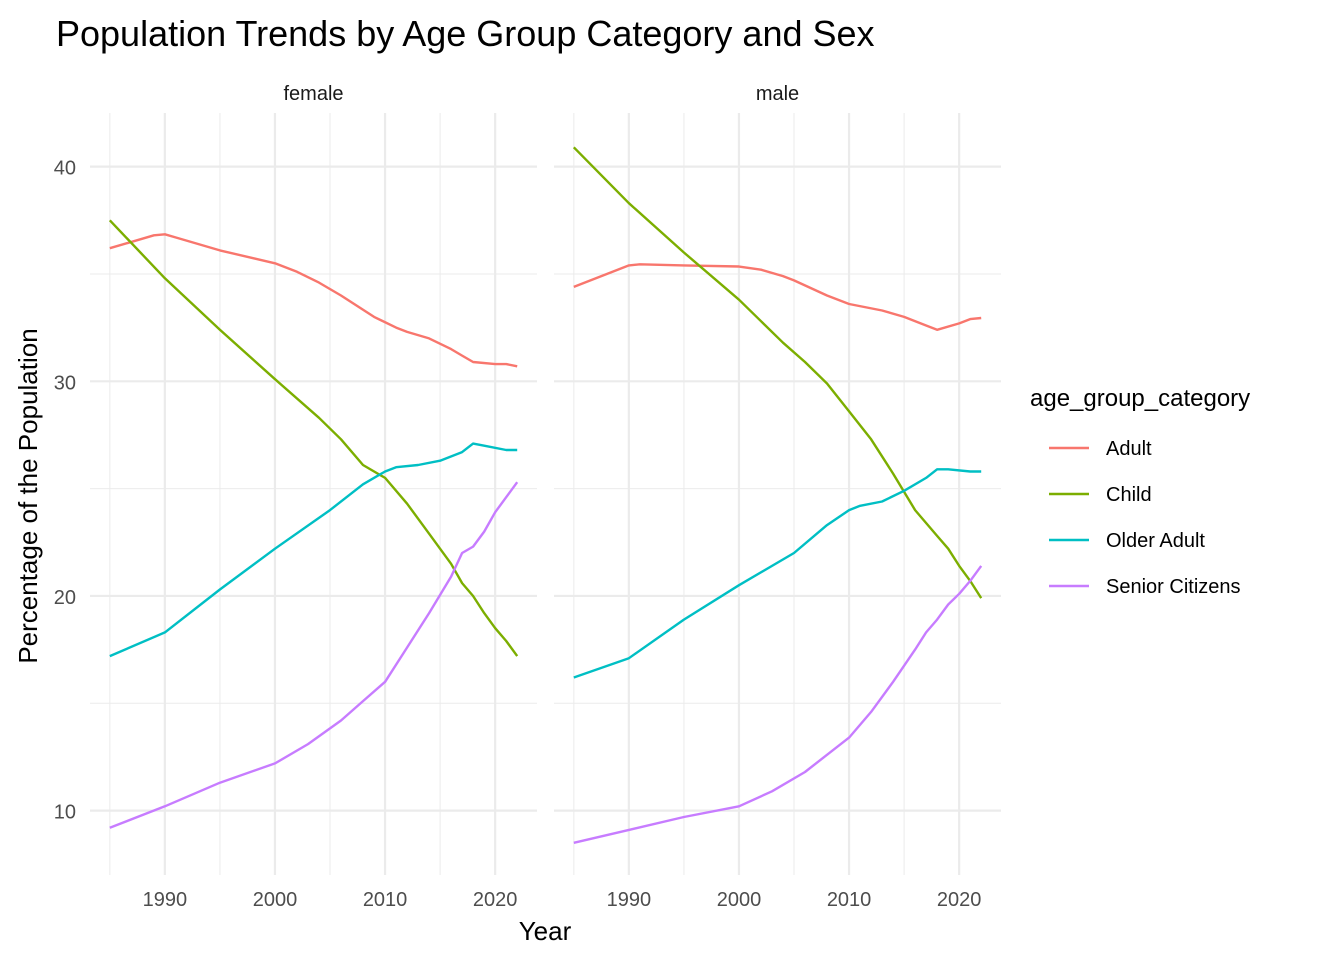 Image resolution: width=1344 pixels, height=960 pixels. Describe the element at coordinates (313, 94) in the screenshot. I see `facet-label-female: female` at that location.